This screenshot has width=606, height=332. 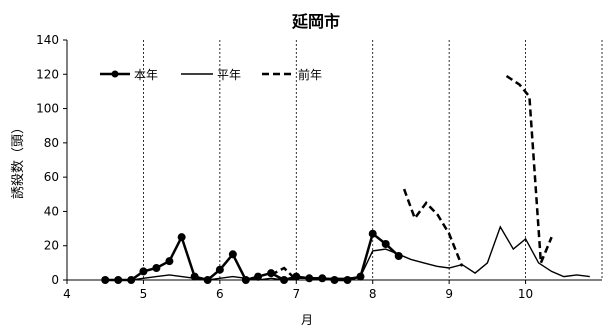 What do you see at coordinates (144, 294) in the screenshot?
I see `x-tick-label: 5` at bounding box center [144, 294].